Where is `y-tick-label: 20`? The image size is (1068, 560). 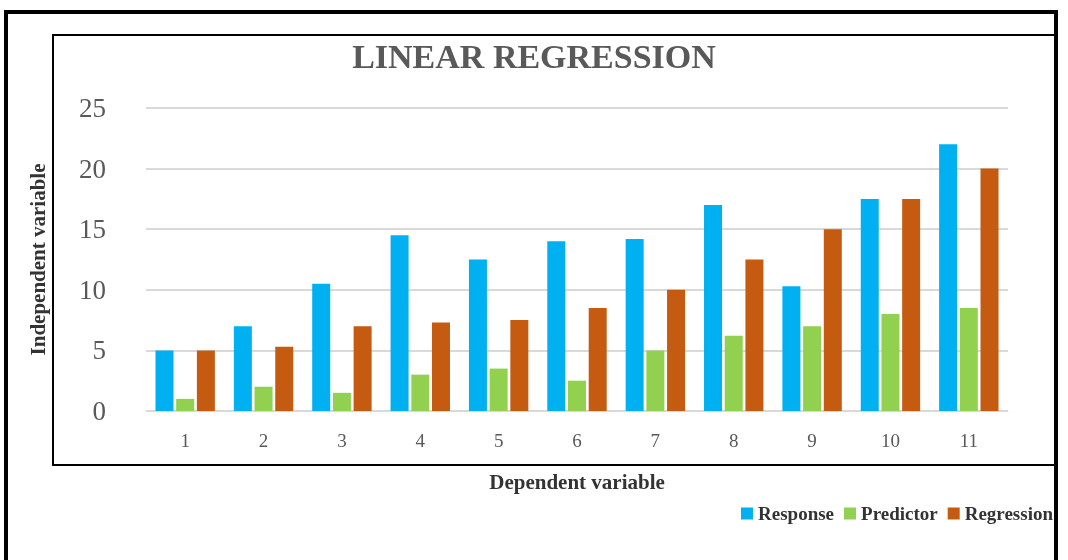 y-tick-label: 20 is located at coordinates (92, 168).